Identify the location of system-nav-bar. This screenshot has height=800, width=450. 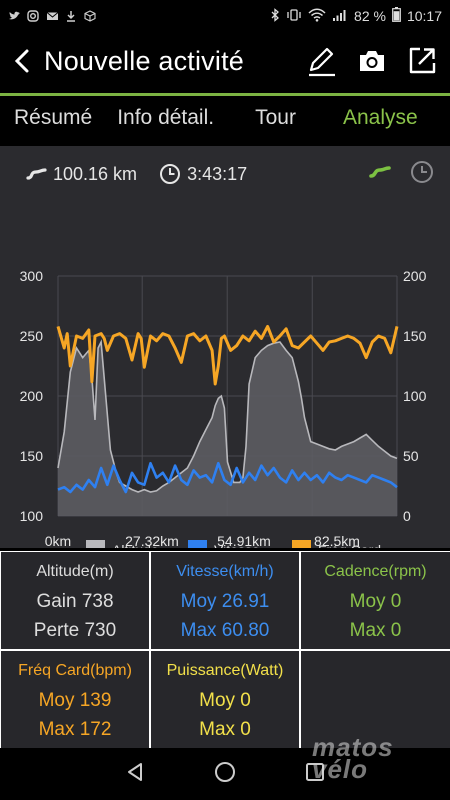
(225, 774).